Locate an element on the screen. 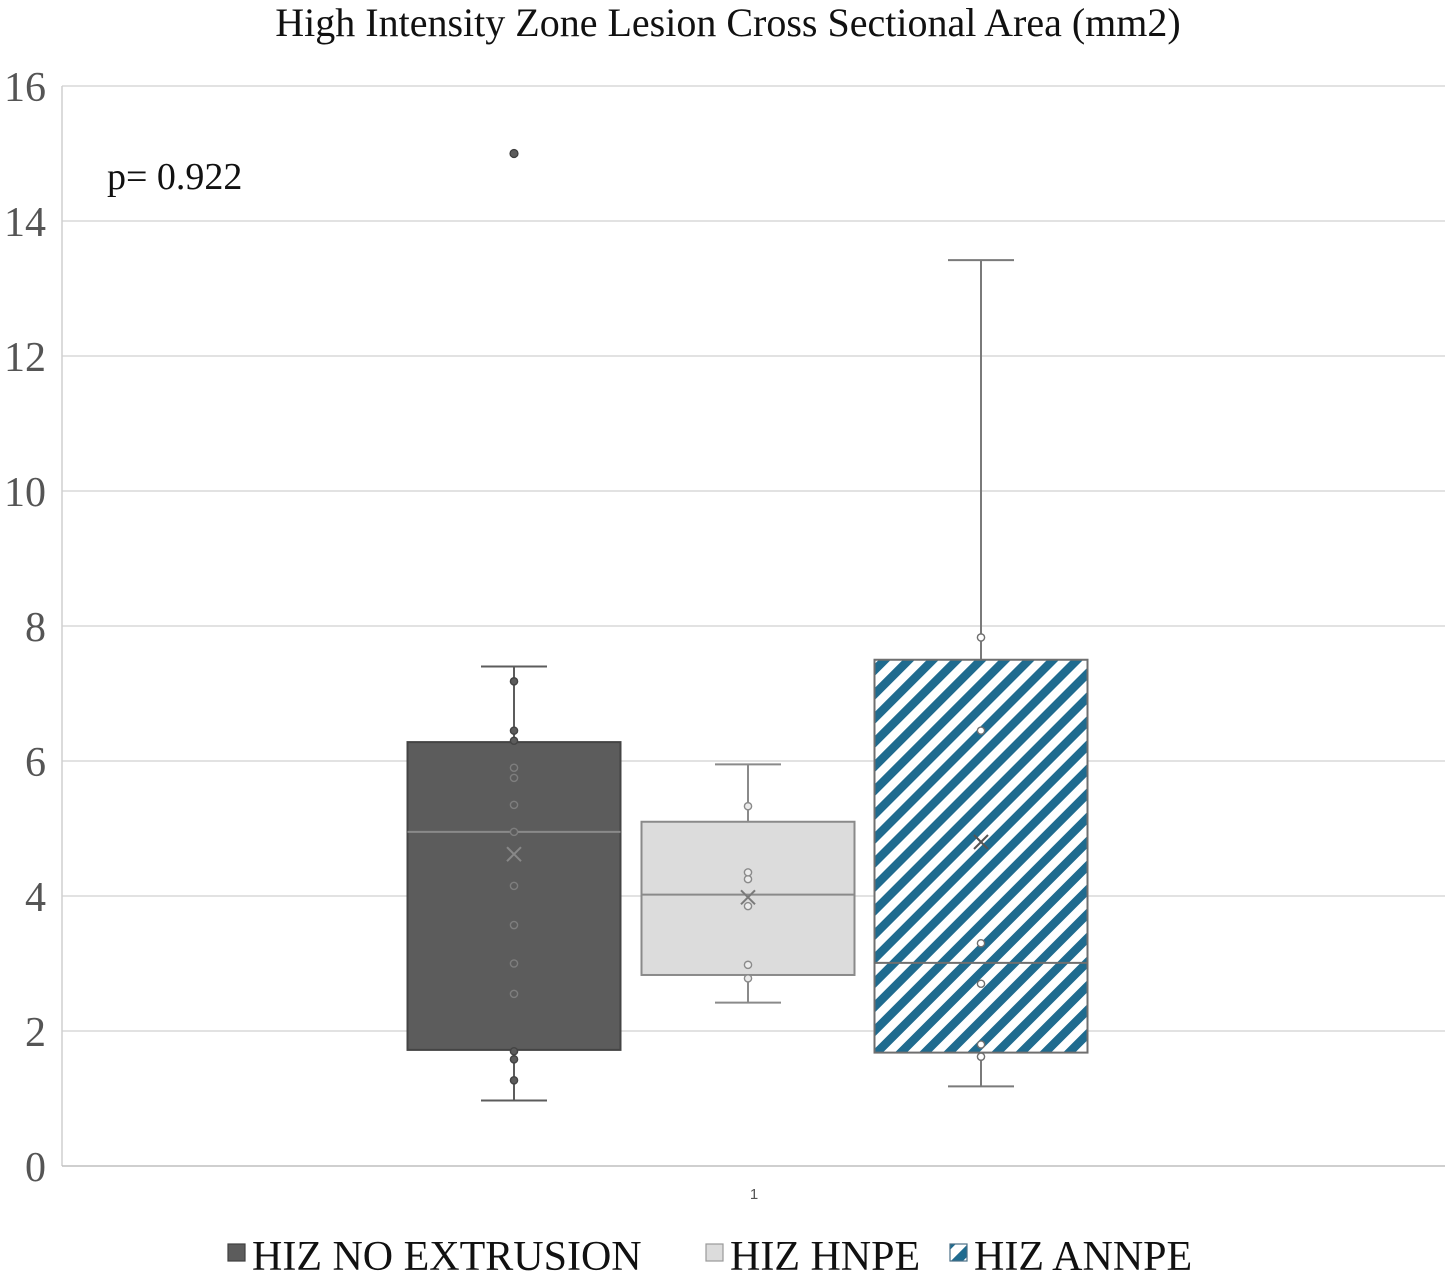 Image resolution: width=1453 pixels, height=1279 pixels. legend: HIZ NO EXTRUSION HIZ HNPE HIZ ANNPE is located at coordinates (709, 1256).